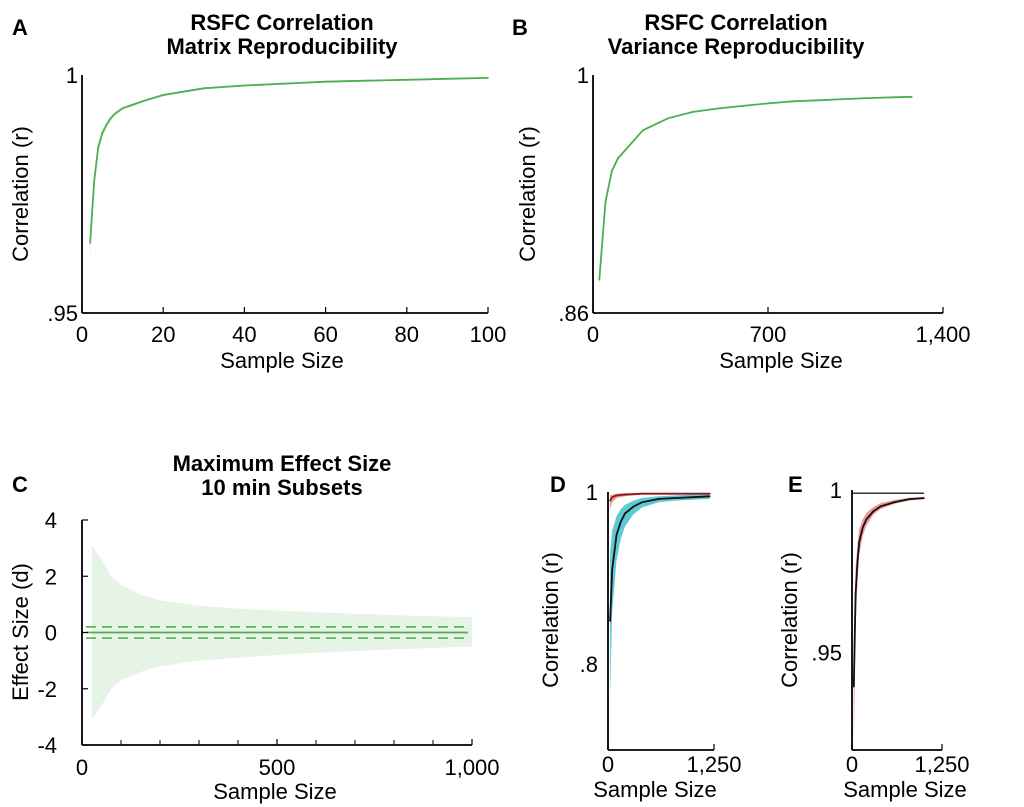 The image size is (1024, 807). I want to click on chart-title-line: RSFC Correlation, so click(281, 22).